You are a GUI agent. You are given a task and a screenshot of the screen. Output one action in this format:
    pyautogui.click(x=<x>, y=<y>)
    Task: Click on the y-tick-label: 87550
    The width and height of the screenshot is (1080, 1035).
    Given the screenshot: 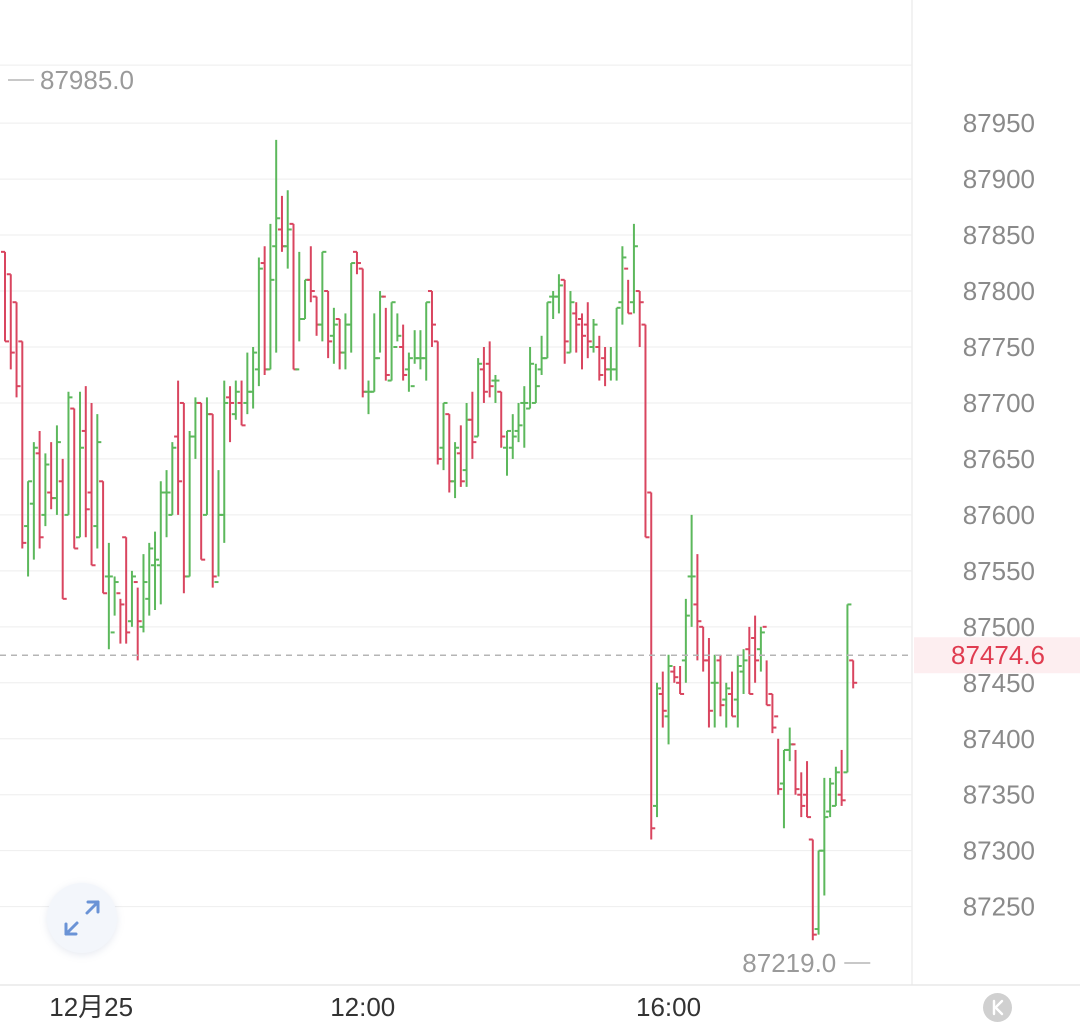 What is the action you would take?
    pyautogui.click(x=999, y=571)
    